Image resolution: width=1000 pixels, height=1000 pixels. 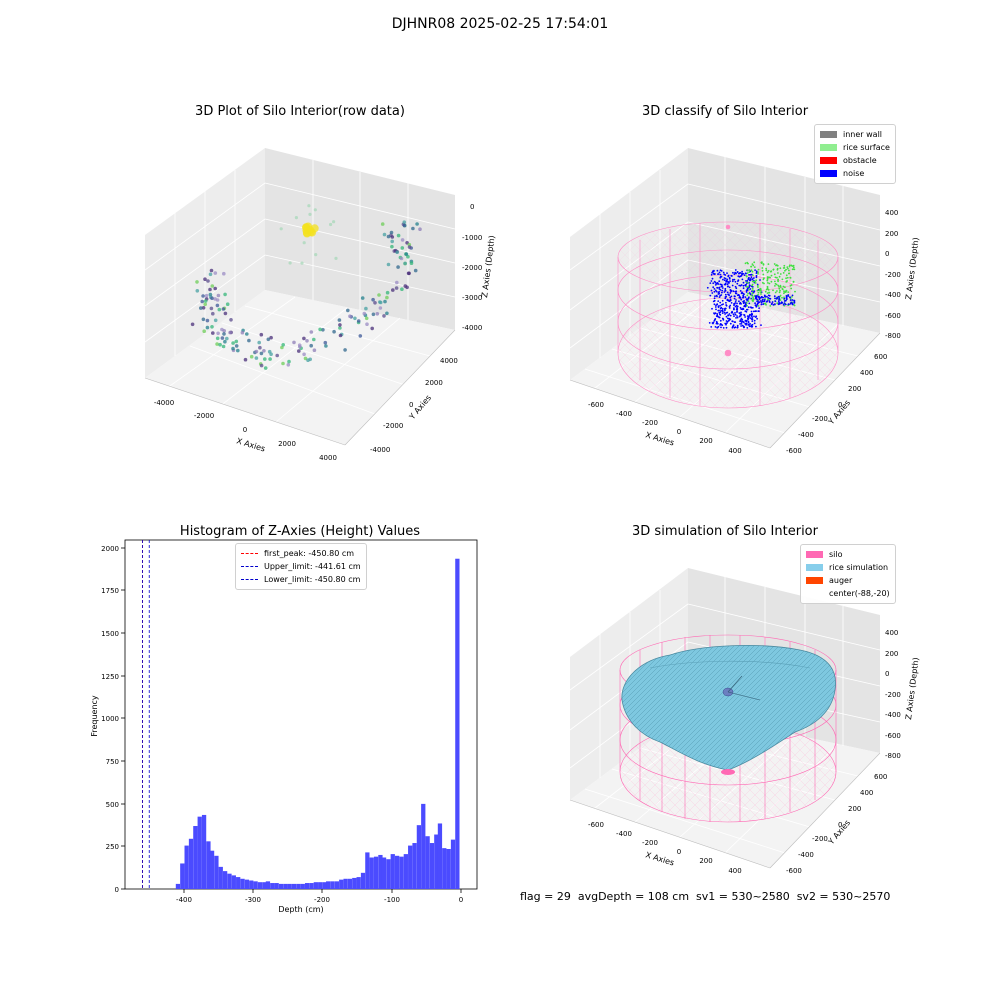 I want to click on p1-ytick: 0, so click(x=411, y=405).